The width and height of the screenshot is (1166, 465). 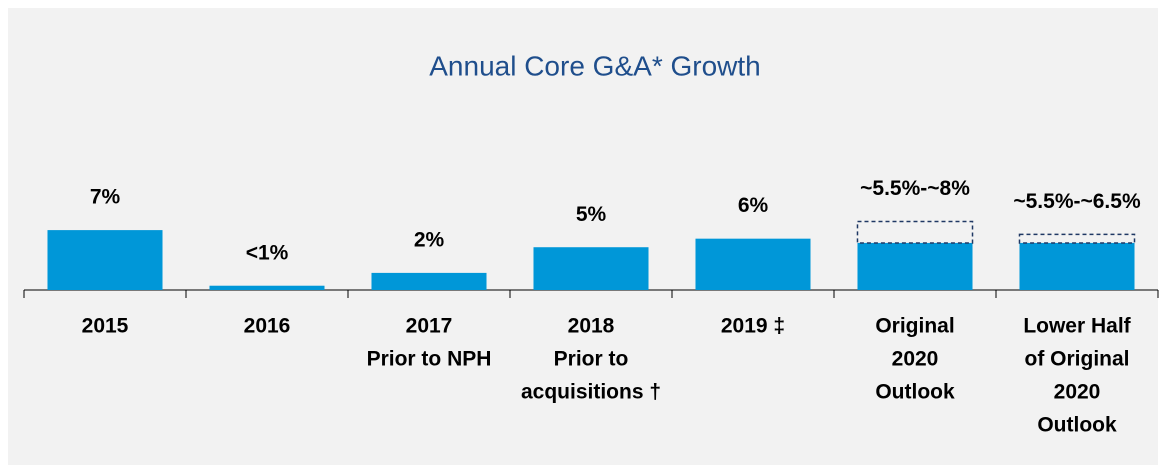 What do you see at coordinates (429, 326) in the screenshot?
I see `x-tick-label: 2017` at bounding box center [429, 326].